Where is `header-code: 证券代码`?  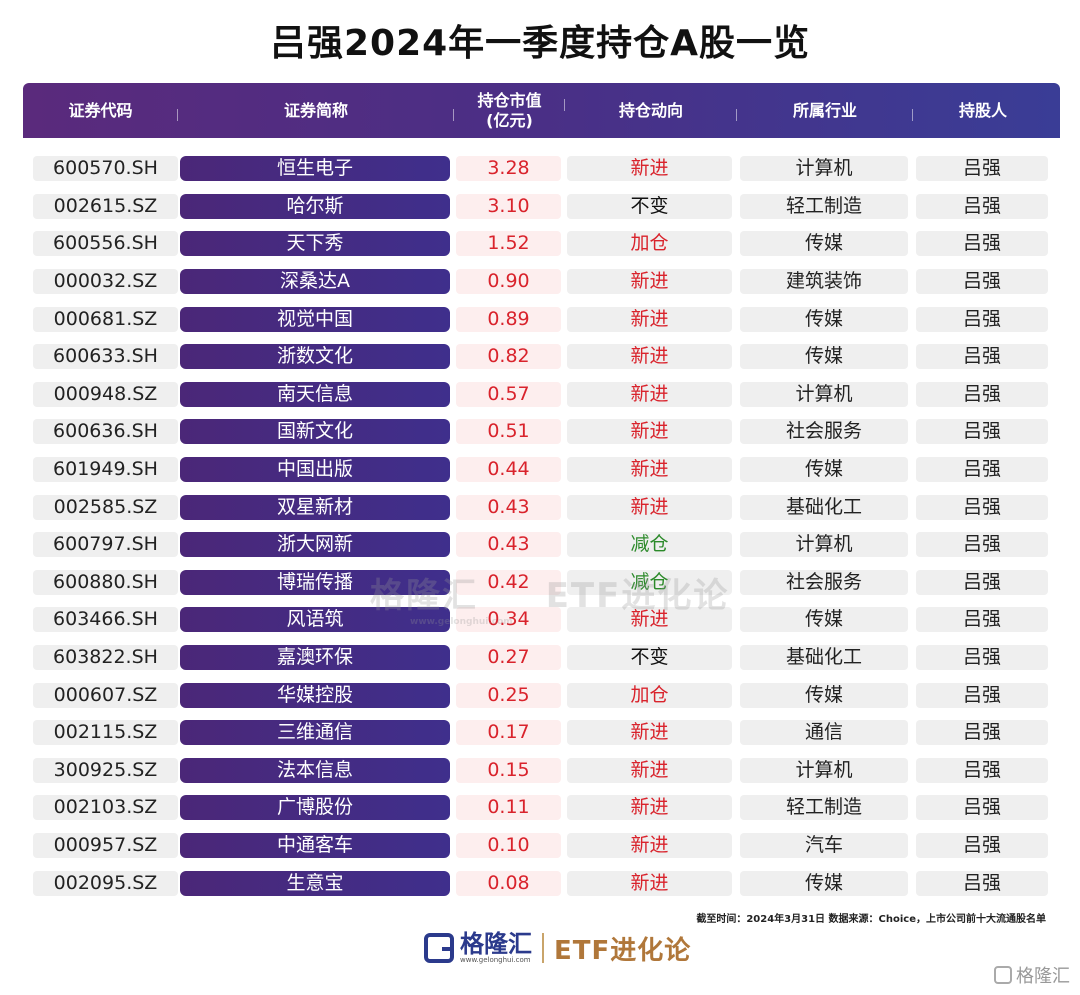
header-code: 证券代码 is located at coordinates (100, 111).